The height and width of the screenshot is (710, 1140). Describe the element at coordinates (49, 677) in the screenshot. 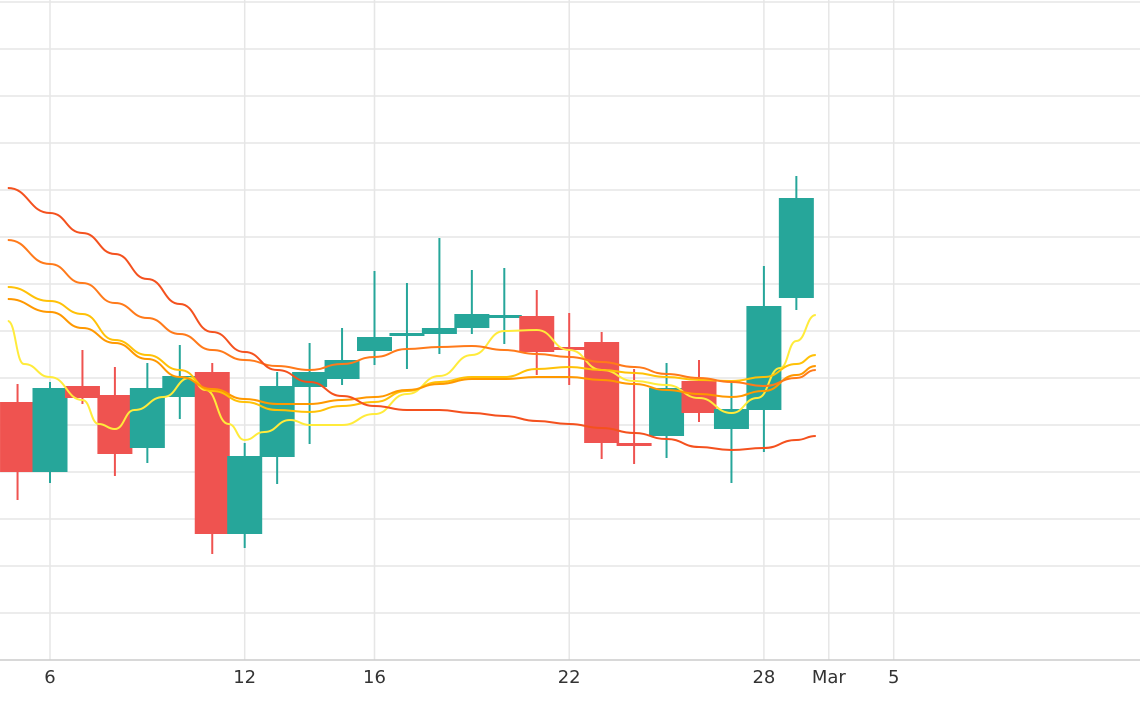

I see `x-tick-label: 6` at that location.